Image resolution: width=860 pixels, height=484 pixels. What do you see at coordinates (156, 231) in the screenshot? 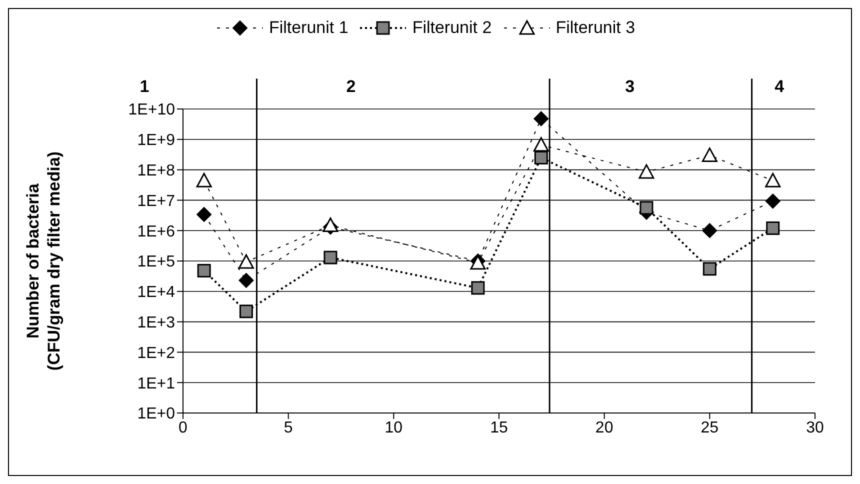
I see `y-tick-label: 1E+6` at bounding box center [156, 231].